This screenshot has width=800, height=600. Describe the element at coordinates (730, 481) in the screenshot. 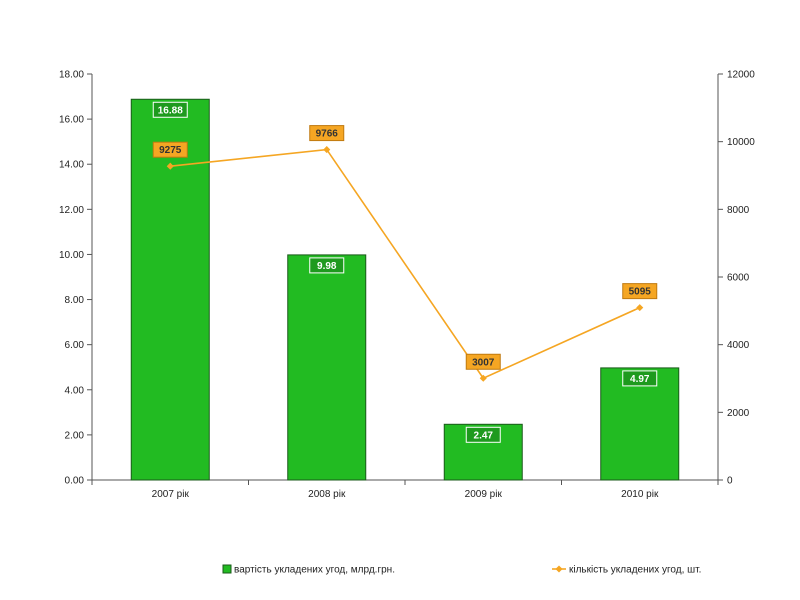

I see `right-tick-label: 0` at that location.